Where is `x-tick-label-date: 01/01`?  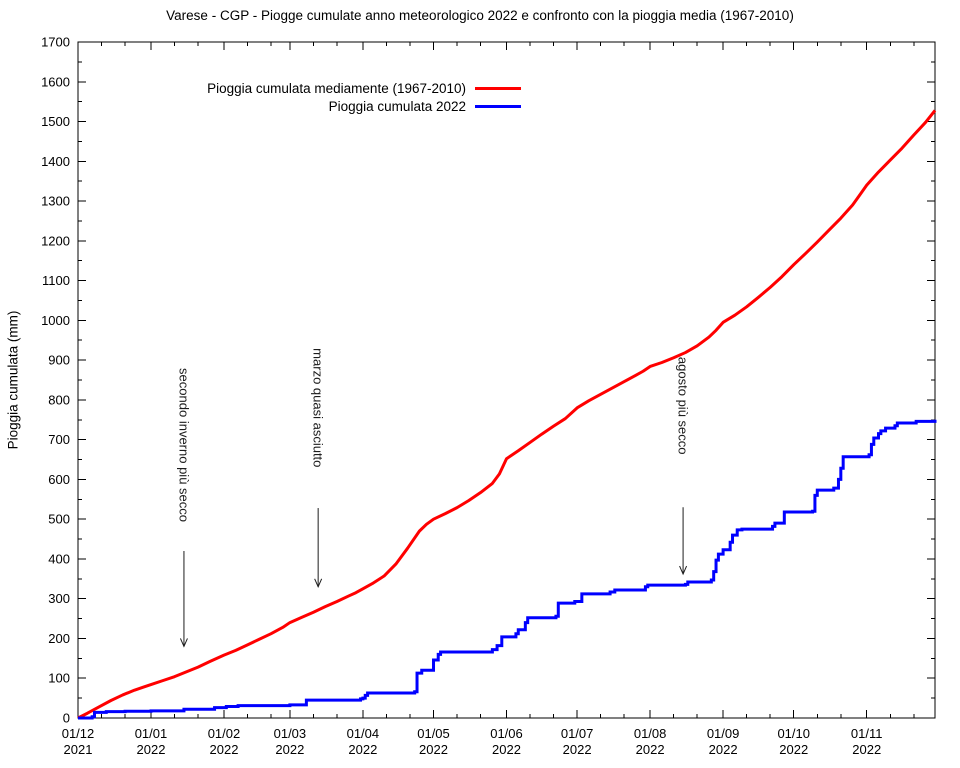
x-tick-label-date: 01/01 is located at coordinates (151, 733).